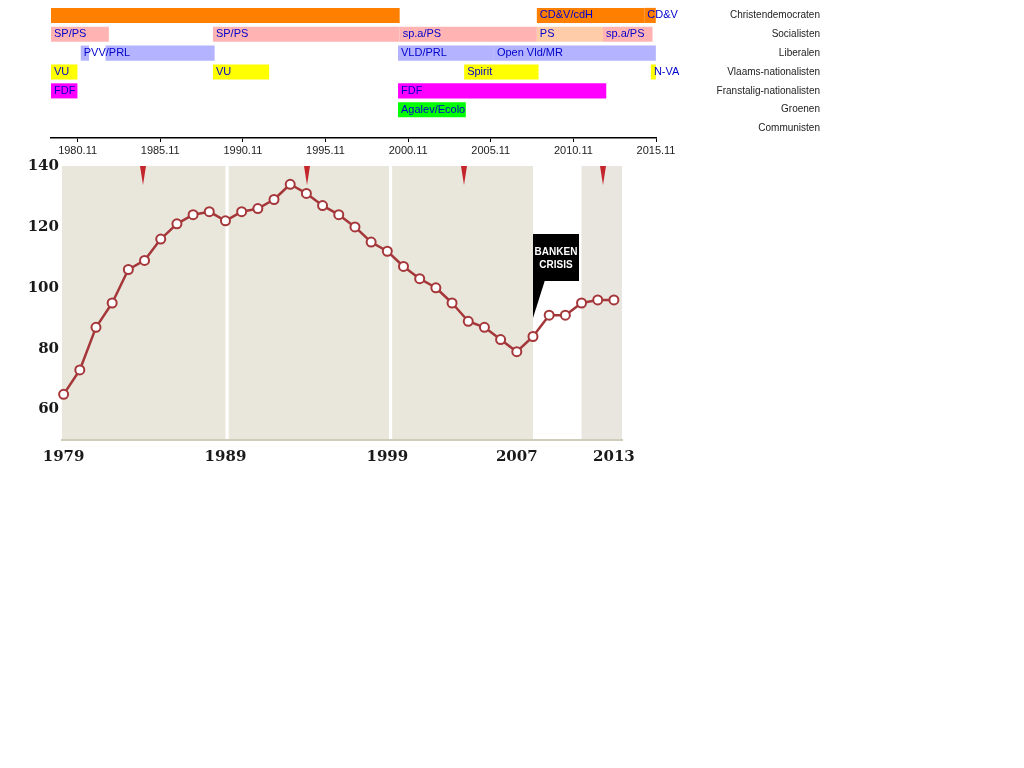  I want to click on y-tick-label: Groenen, so click(800, 109).